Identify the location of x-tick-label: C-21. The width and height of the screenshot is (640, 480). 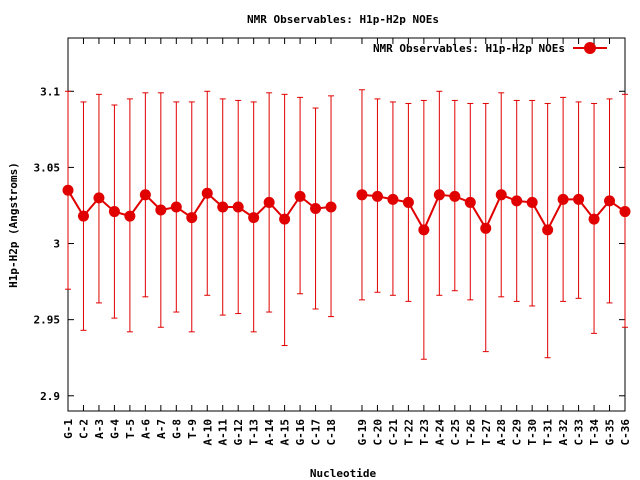
(393, 432).